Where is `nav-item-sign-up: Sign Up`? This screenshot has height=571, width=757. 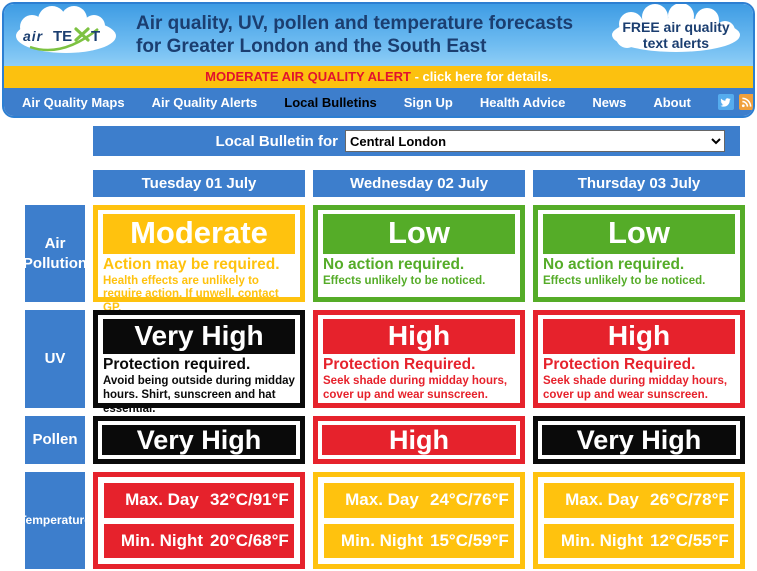 nav-item-sign-up: Sign Up is located at coordinates (428, 102).